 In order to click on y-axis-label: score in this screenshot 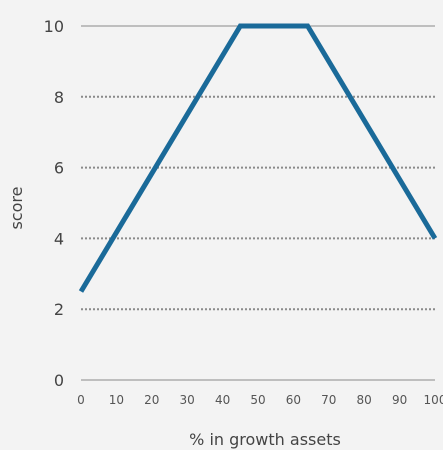, I will do `click(16, 208)`.